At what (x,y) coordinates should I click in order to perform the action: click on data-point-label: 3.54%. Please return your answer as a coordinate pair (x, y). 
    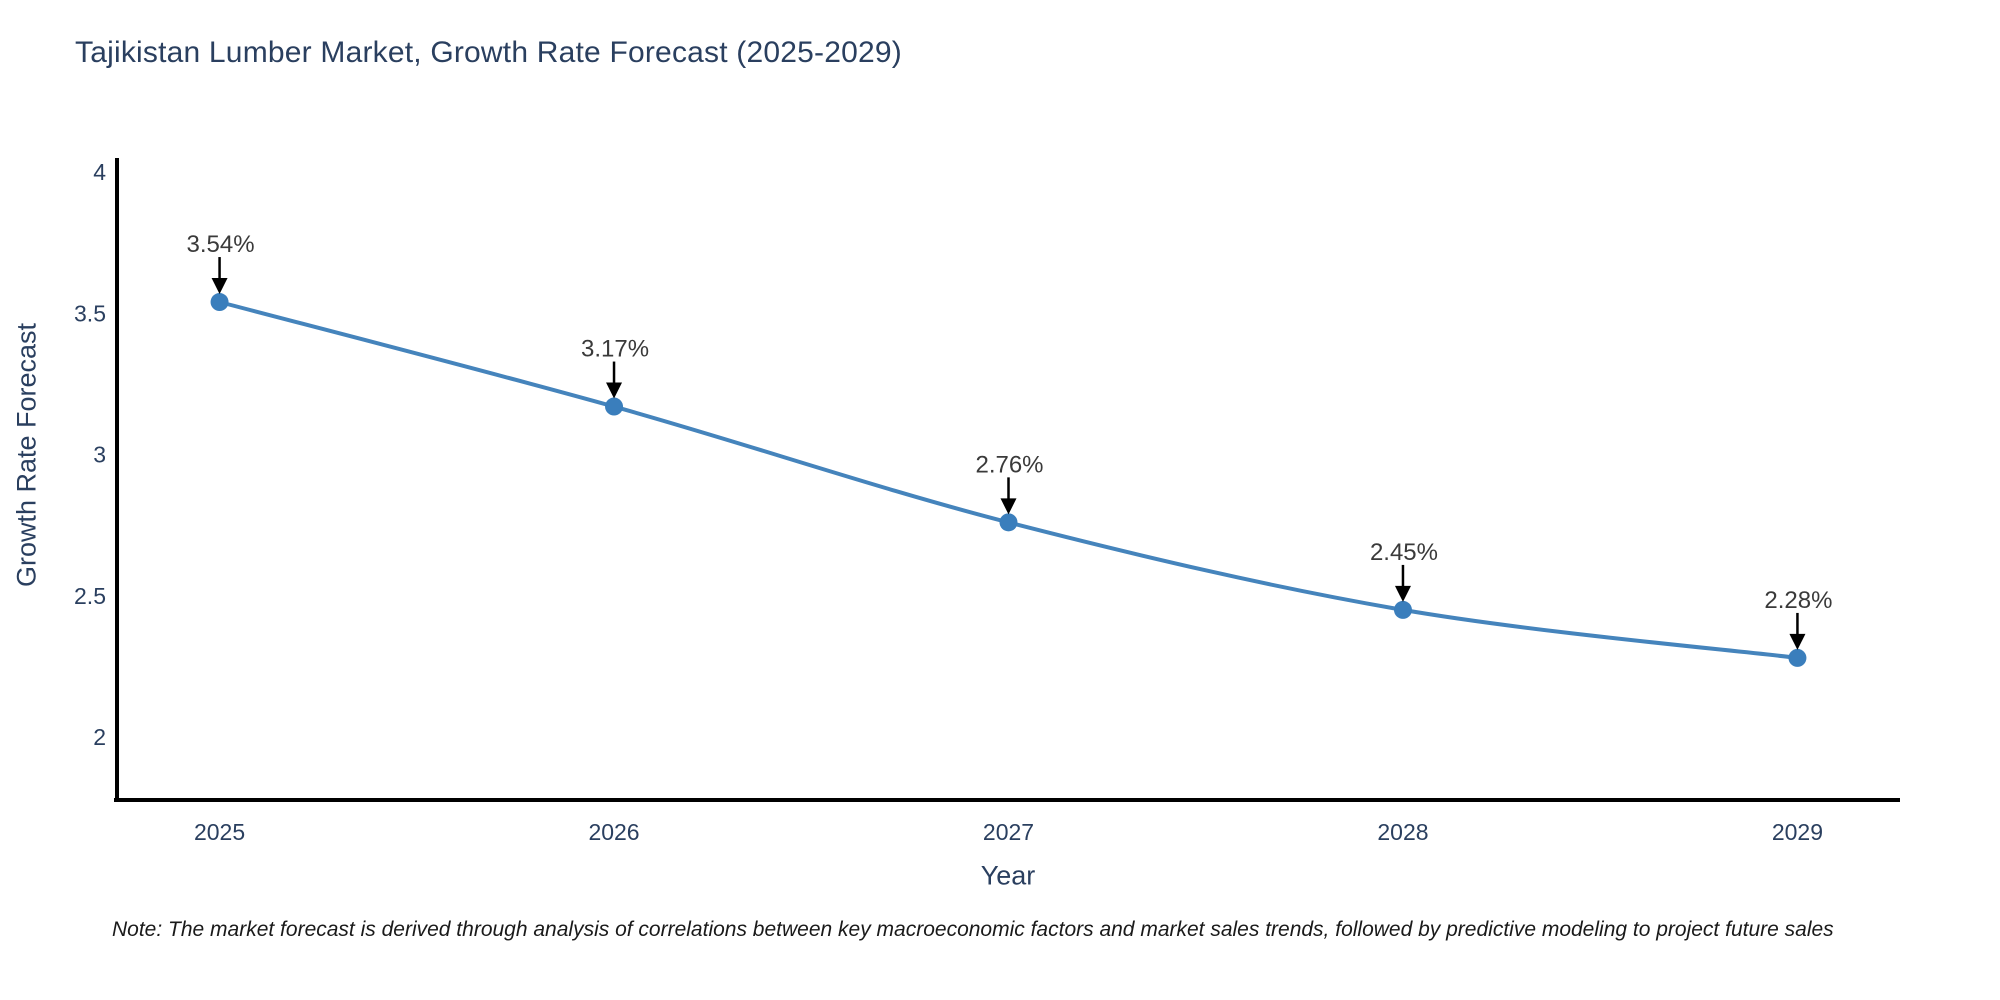
    Looking at the image, I should click on (221, 244).